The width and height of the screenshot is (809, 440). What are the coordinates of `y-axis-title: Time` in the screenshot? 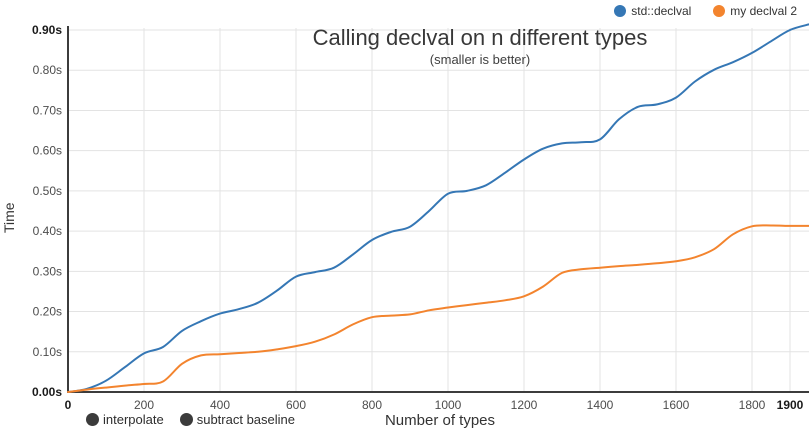 It's located at (9, 218).